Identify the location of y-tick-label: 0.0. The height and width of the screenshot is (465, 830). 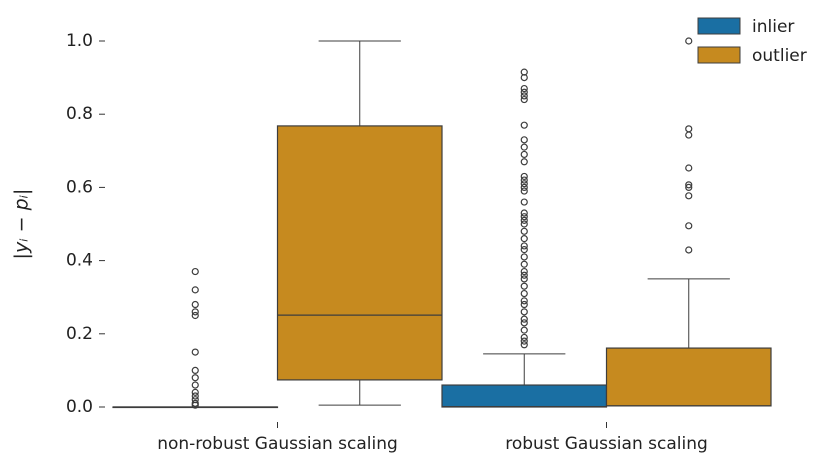
(79, 407).